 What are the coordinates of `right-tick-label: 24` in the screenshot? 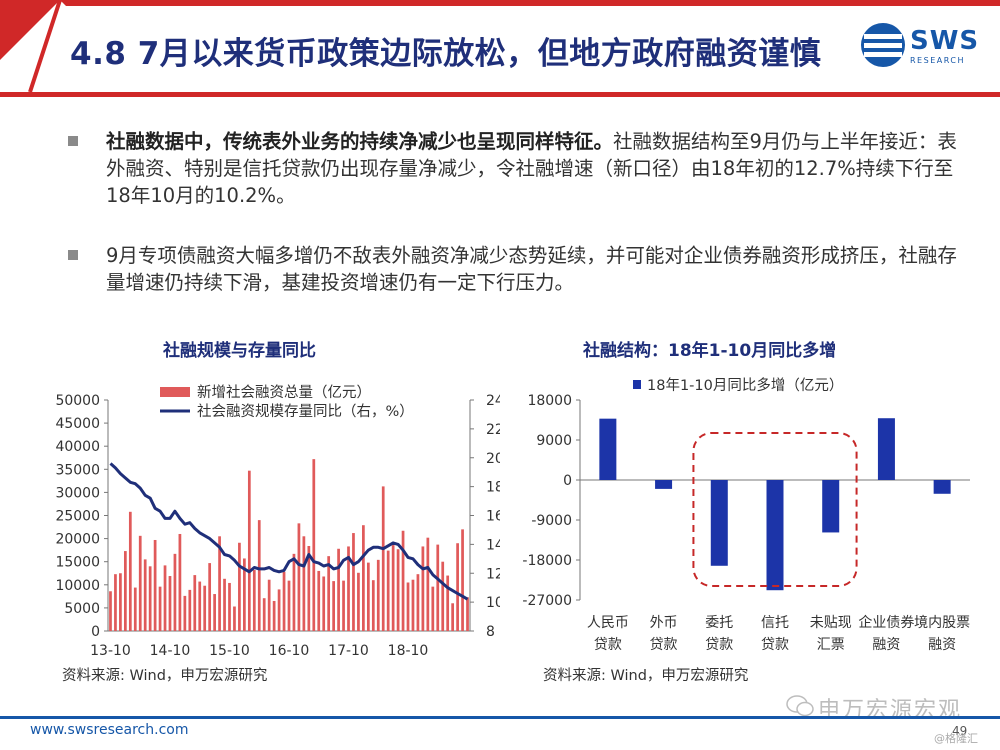 It's located at (493, 401).